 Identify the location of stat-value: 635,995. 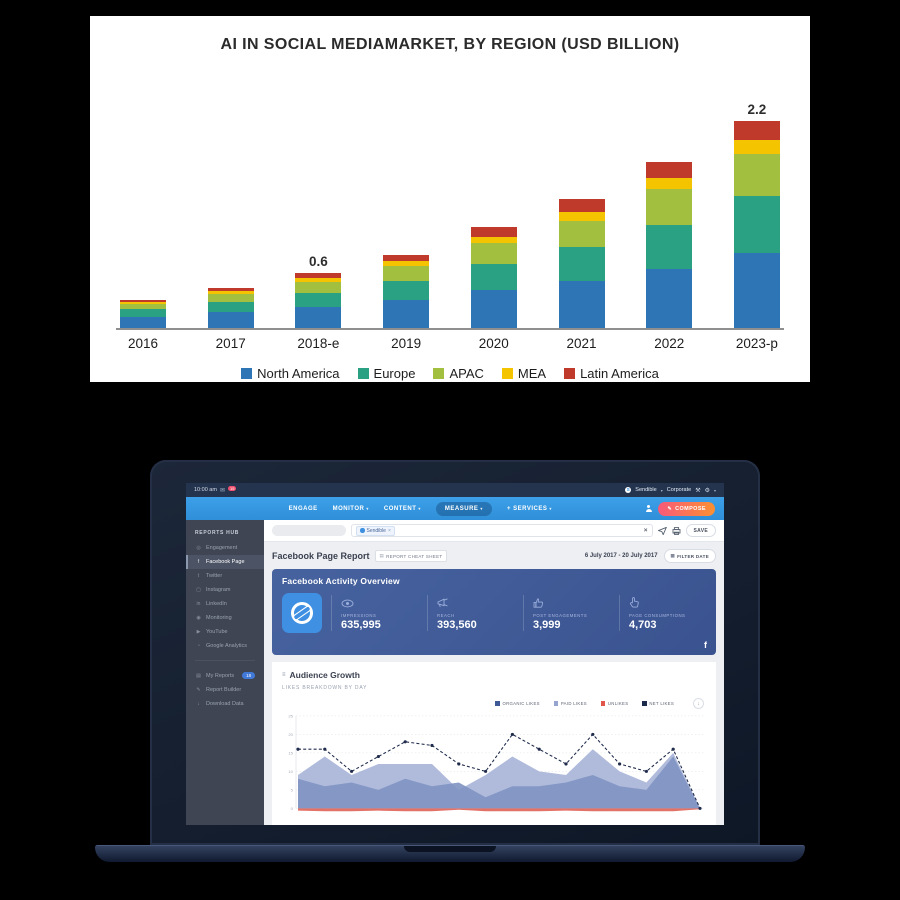
(361, 625).